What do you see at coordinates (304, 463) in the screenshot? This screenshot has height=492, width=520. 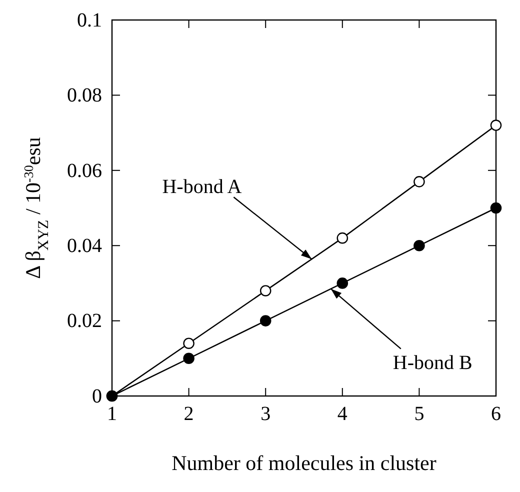 I see `x-axis-title: Number of molecules in cluster` at bounding box center [304, 463].